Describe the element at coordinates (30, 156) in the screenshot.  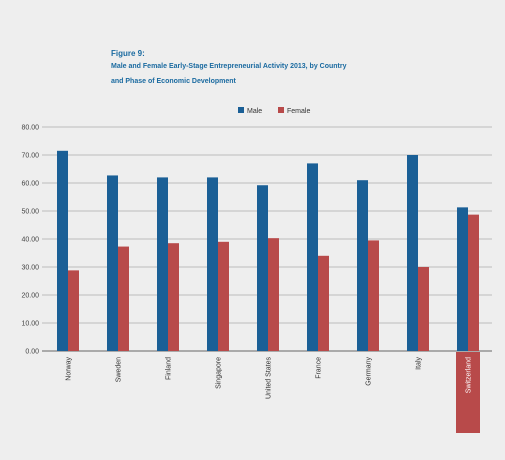
I see `y-tick-label: 70.00` at that location.